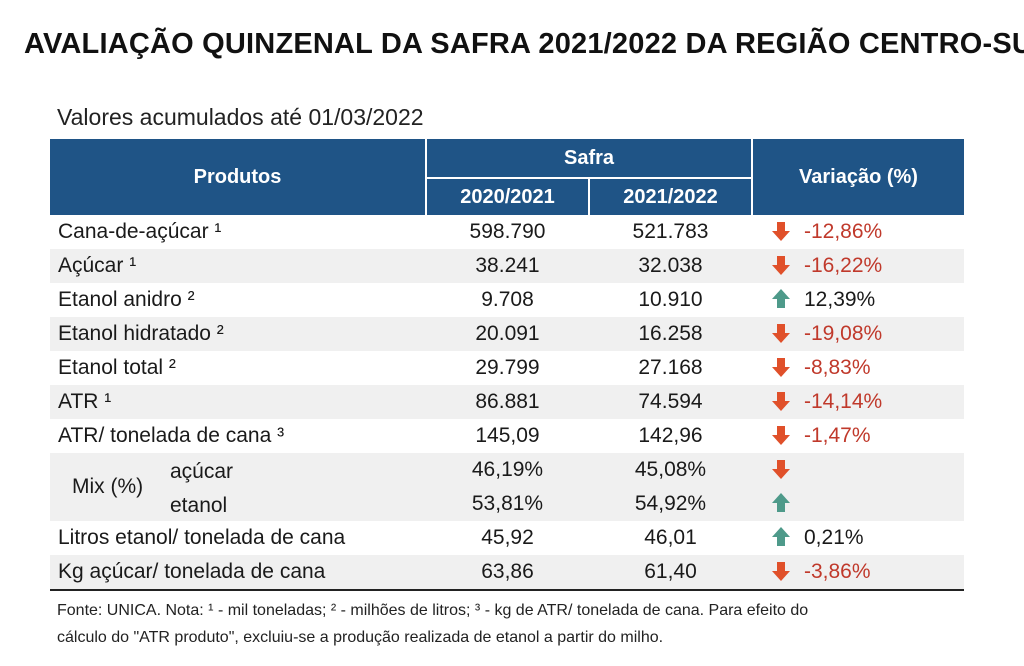  I want to click on header-variacao: Variação (%), so click(858, 177).